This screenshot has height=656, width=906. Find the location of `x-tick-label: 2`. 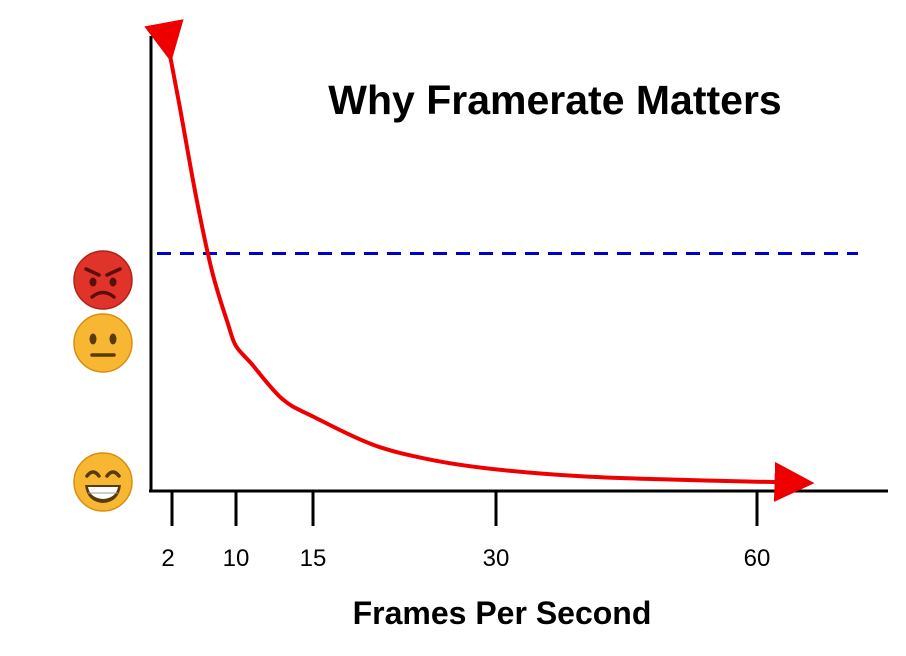

x-tick-label: 2 is located at coordinates (167, 558).